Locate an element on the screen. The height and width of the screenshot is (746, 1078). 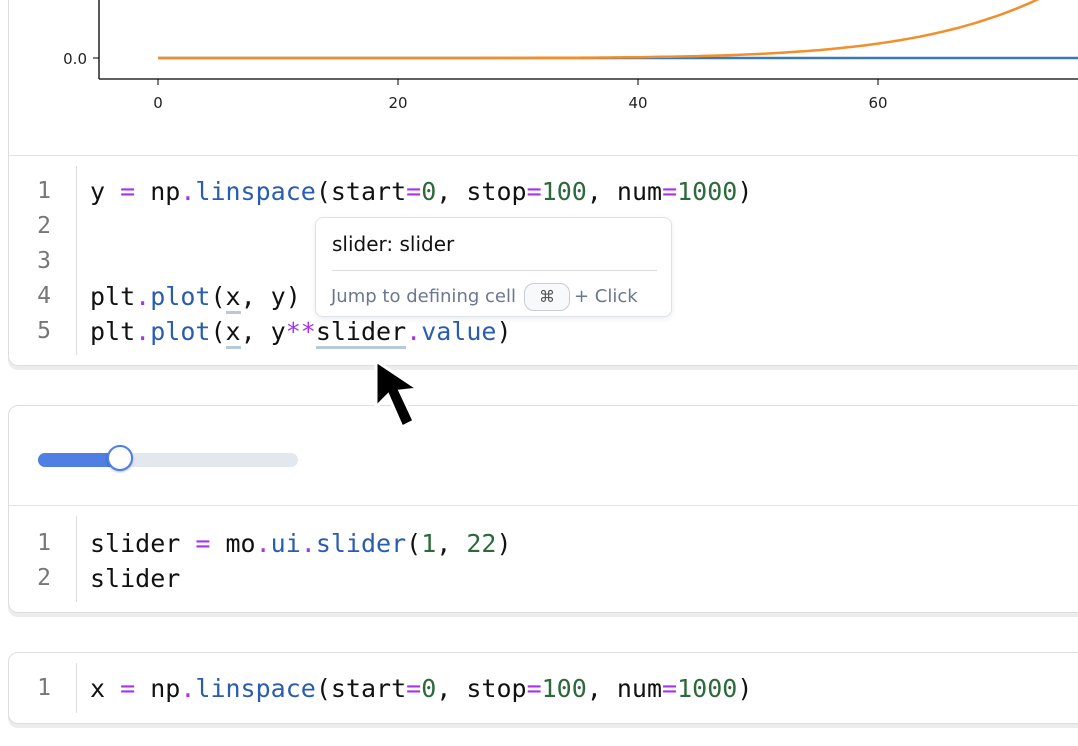
line-number: 5 is located at coordinates (44, 331).